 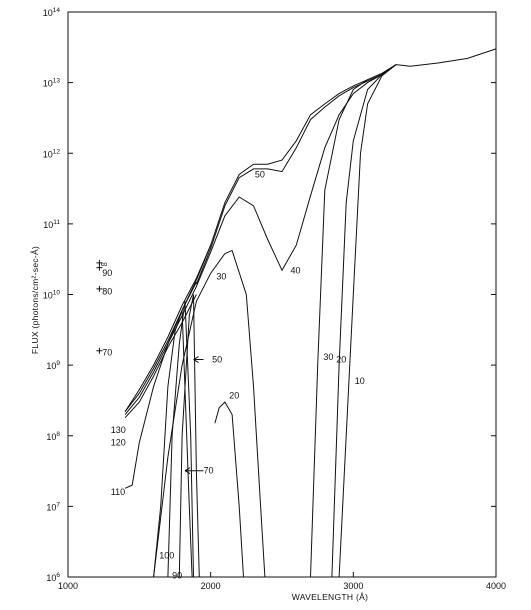 What do you see at coordinates (296, 270) in the screenshot?
I see `curve-label: 40` at bounding box center [296, 270].